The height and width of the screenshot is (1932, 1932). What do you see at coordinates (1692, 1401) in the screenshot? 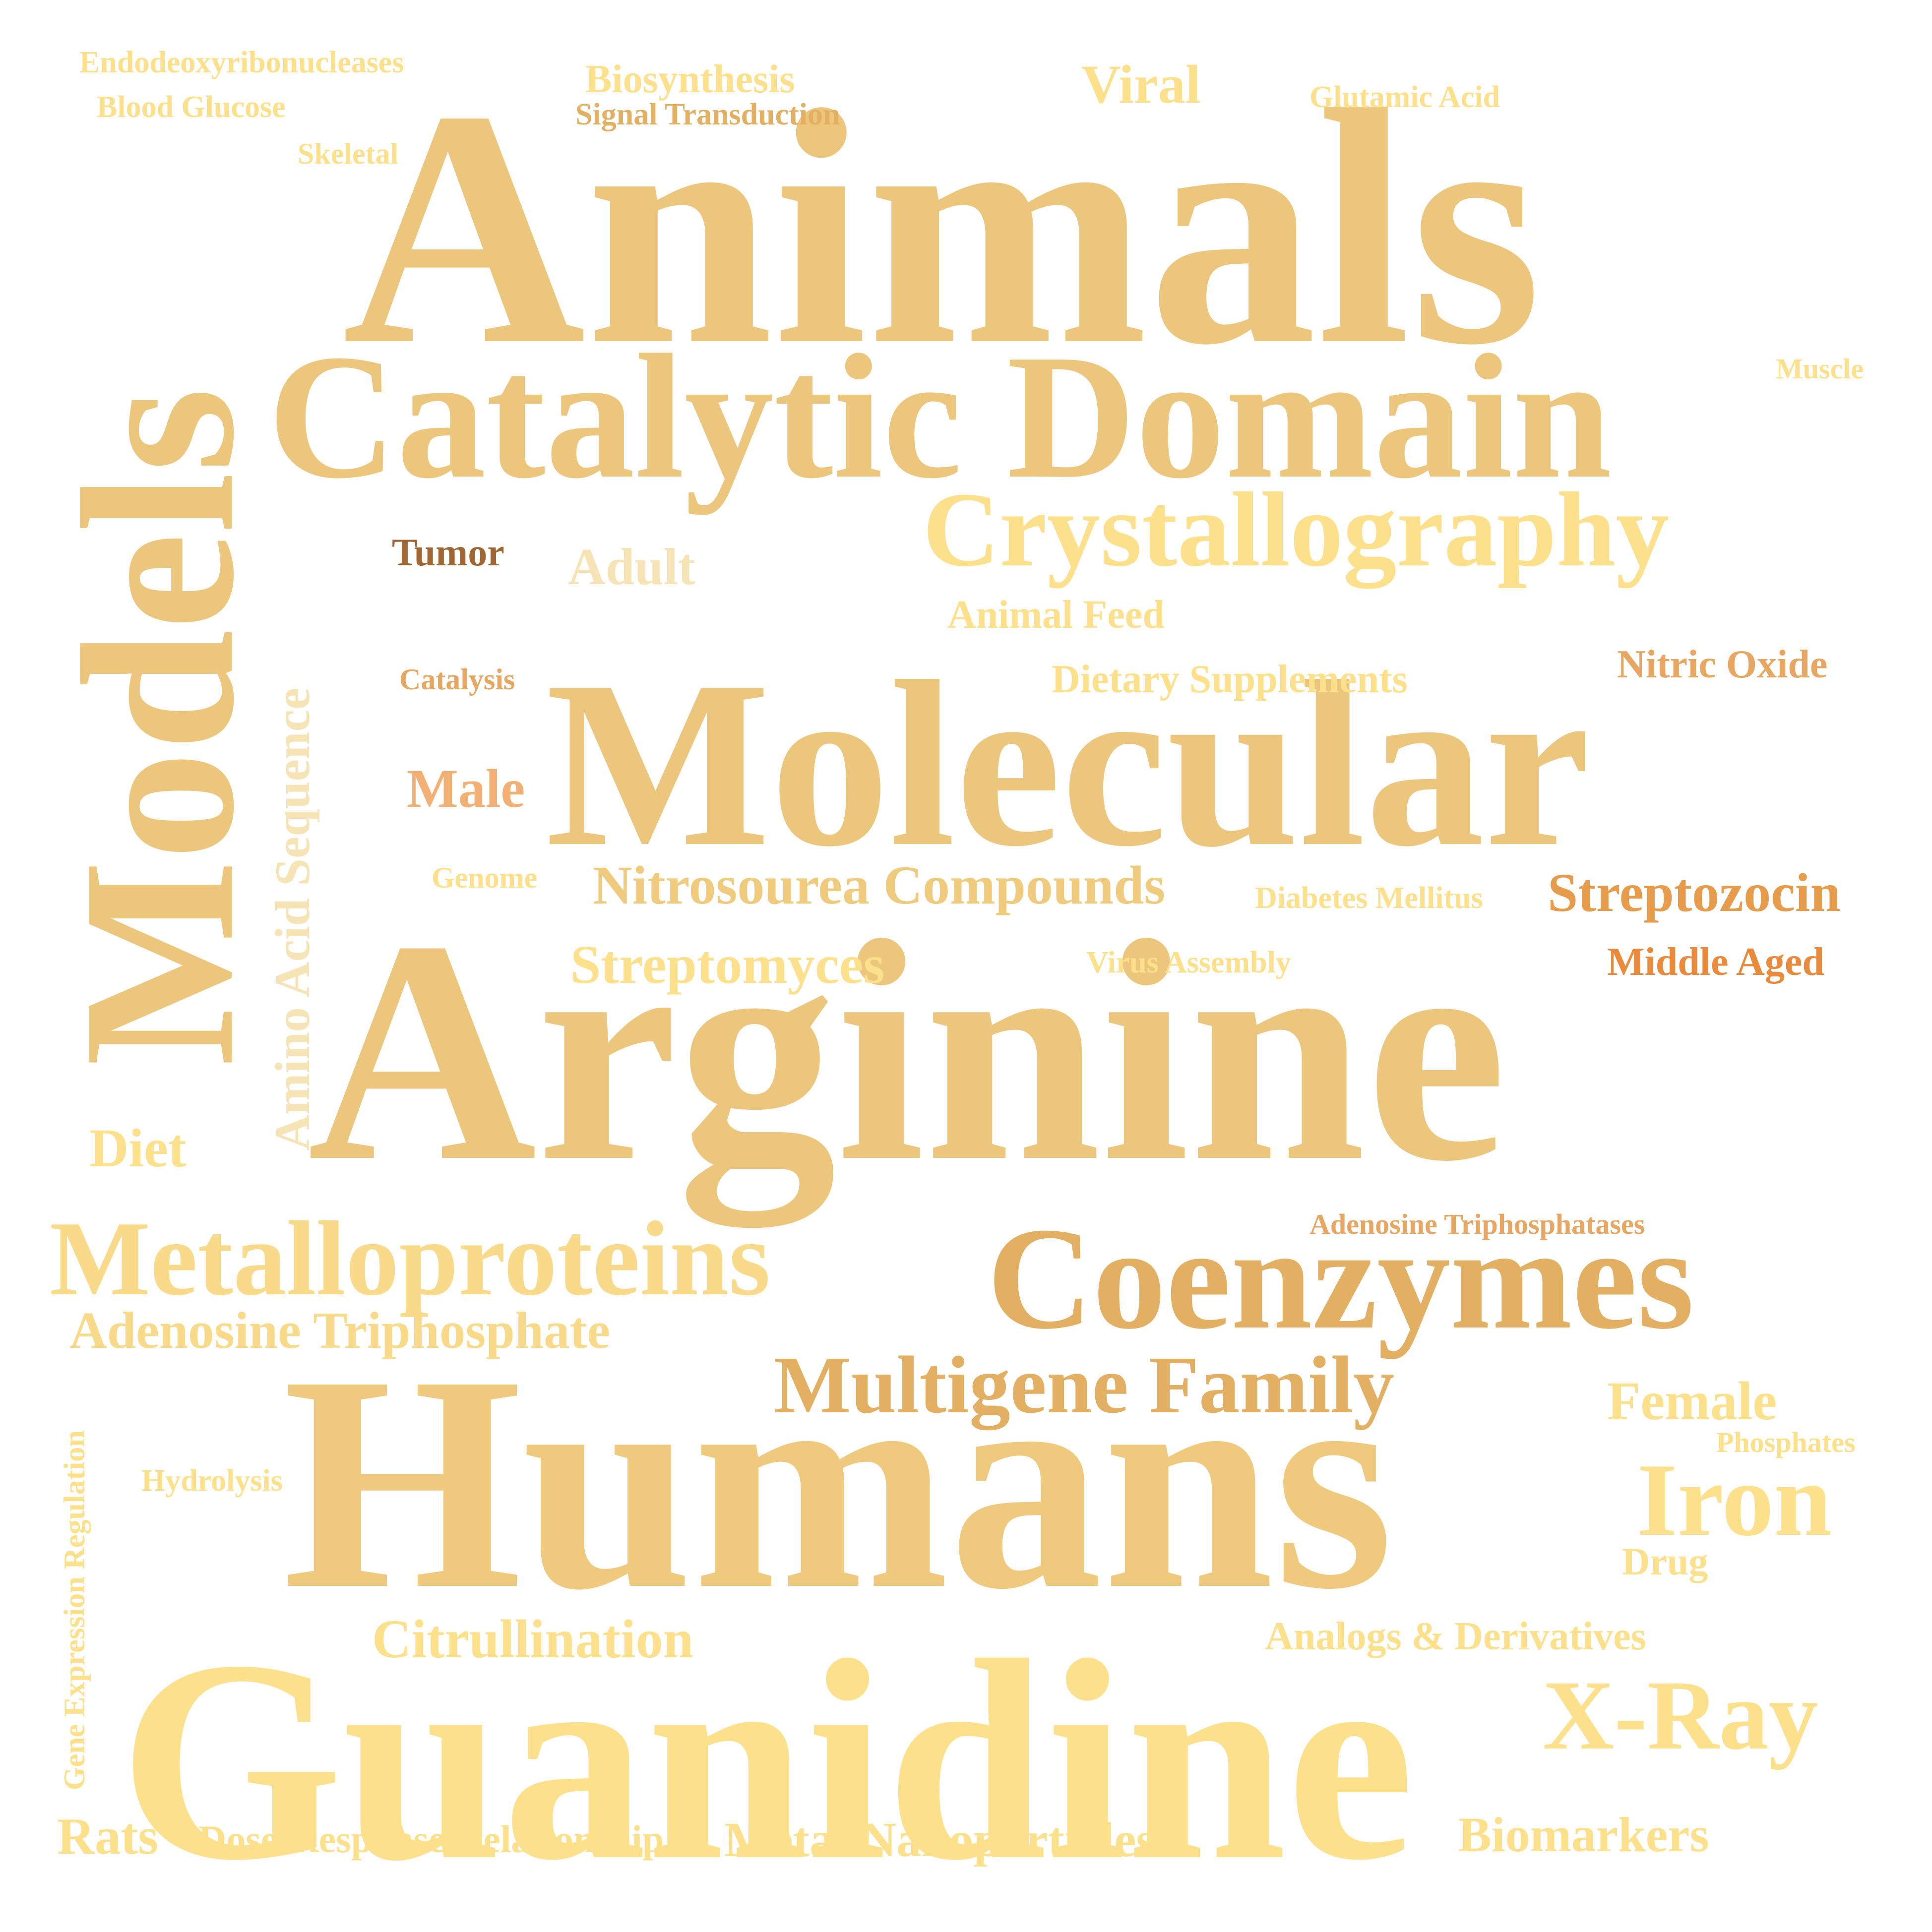
I see `word-female: Female` at bounding box center [1692, 1401].